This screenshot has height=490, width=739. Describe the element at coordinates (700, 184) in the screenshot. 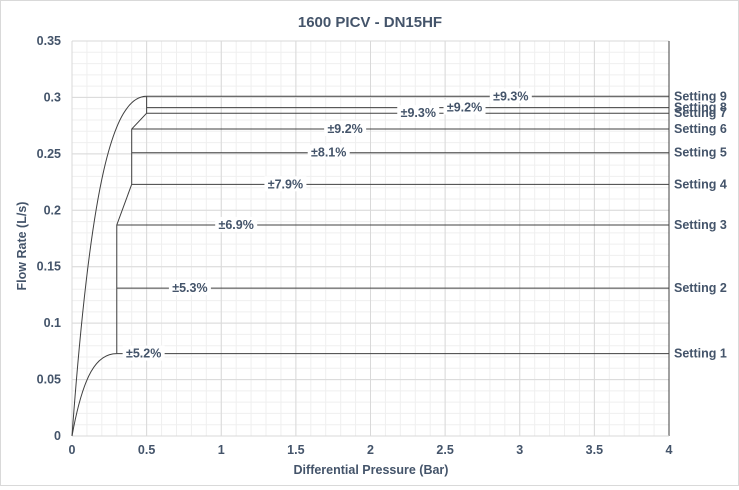

I see `setting-4-label: Setting 4` at that location.